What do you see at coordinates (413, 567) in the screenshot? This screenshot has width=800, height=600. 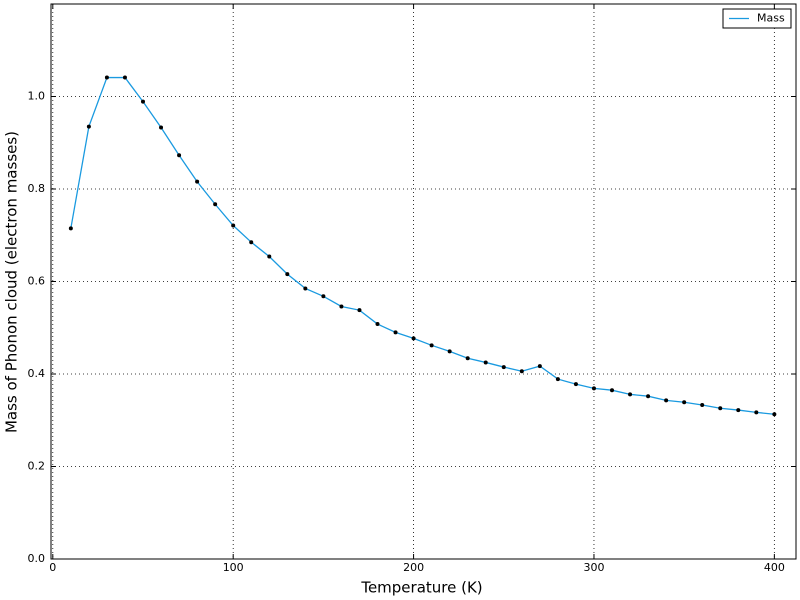 I see `x-tick-label: 200` at bounding box center [413, 567].